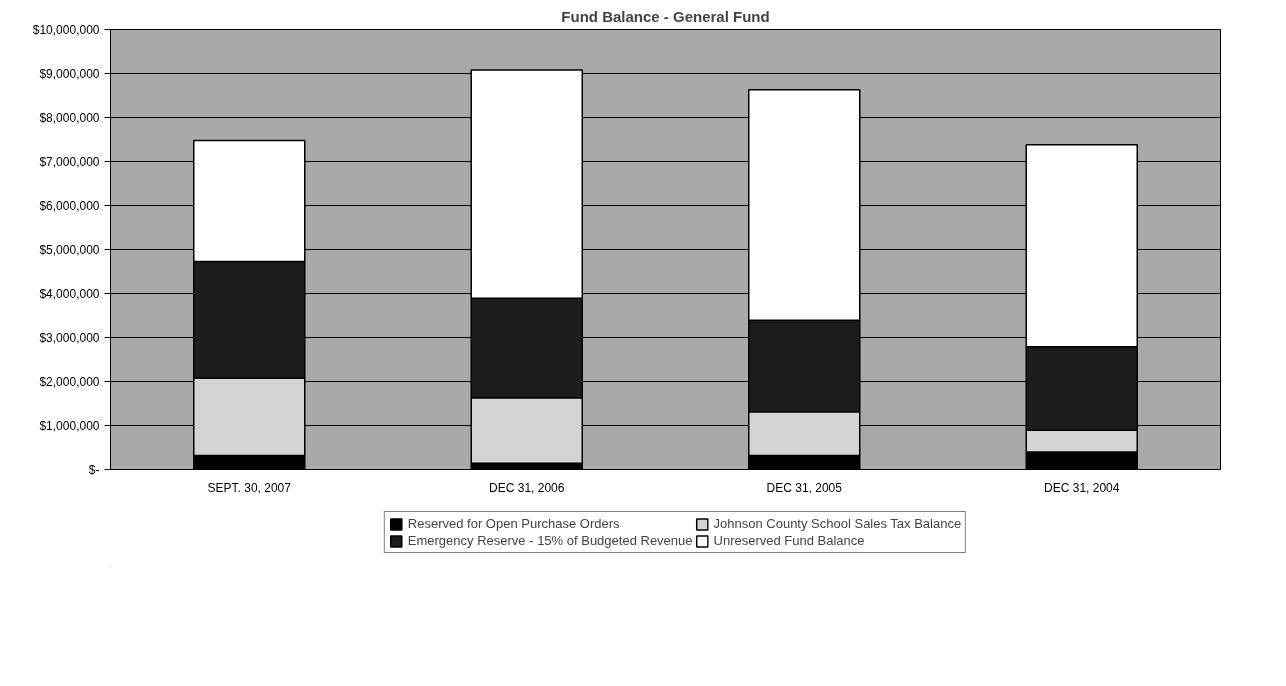 The image size is (1286, 686). What do you see at coordinates (69, 293) in the screenshot?
I see `y-tick-label: $4,000,000` at bounding box center [69, 293].